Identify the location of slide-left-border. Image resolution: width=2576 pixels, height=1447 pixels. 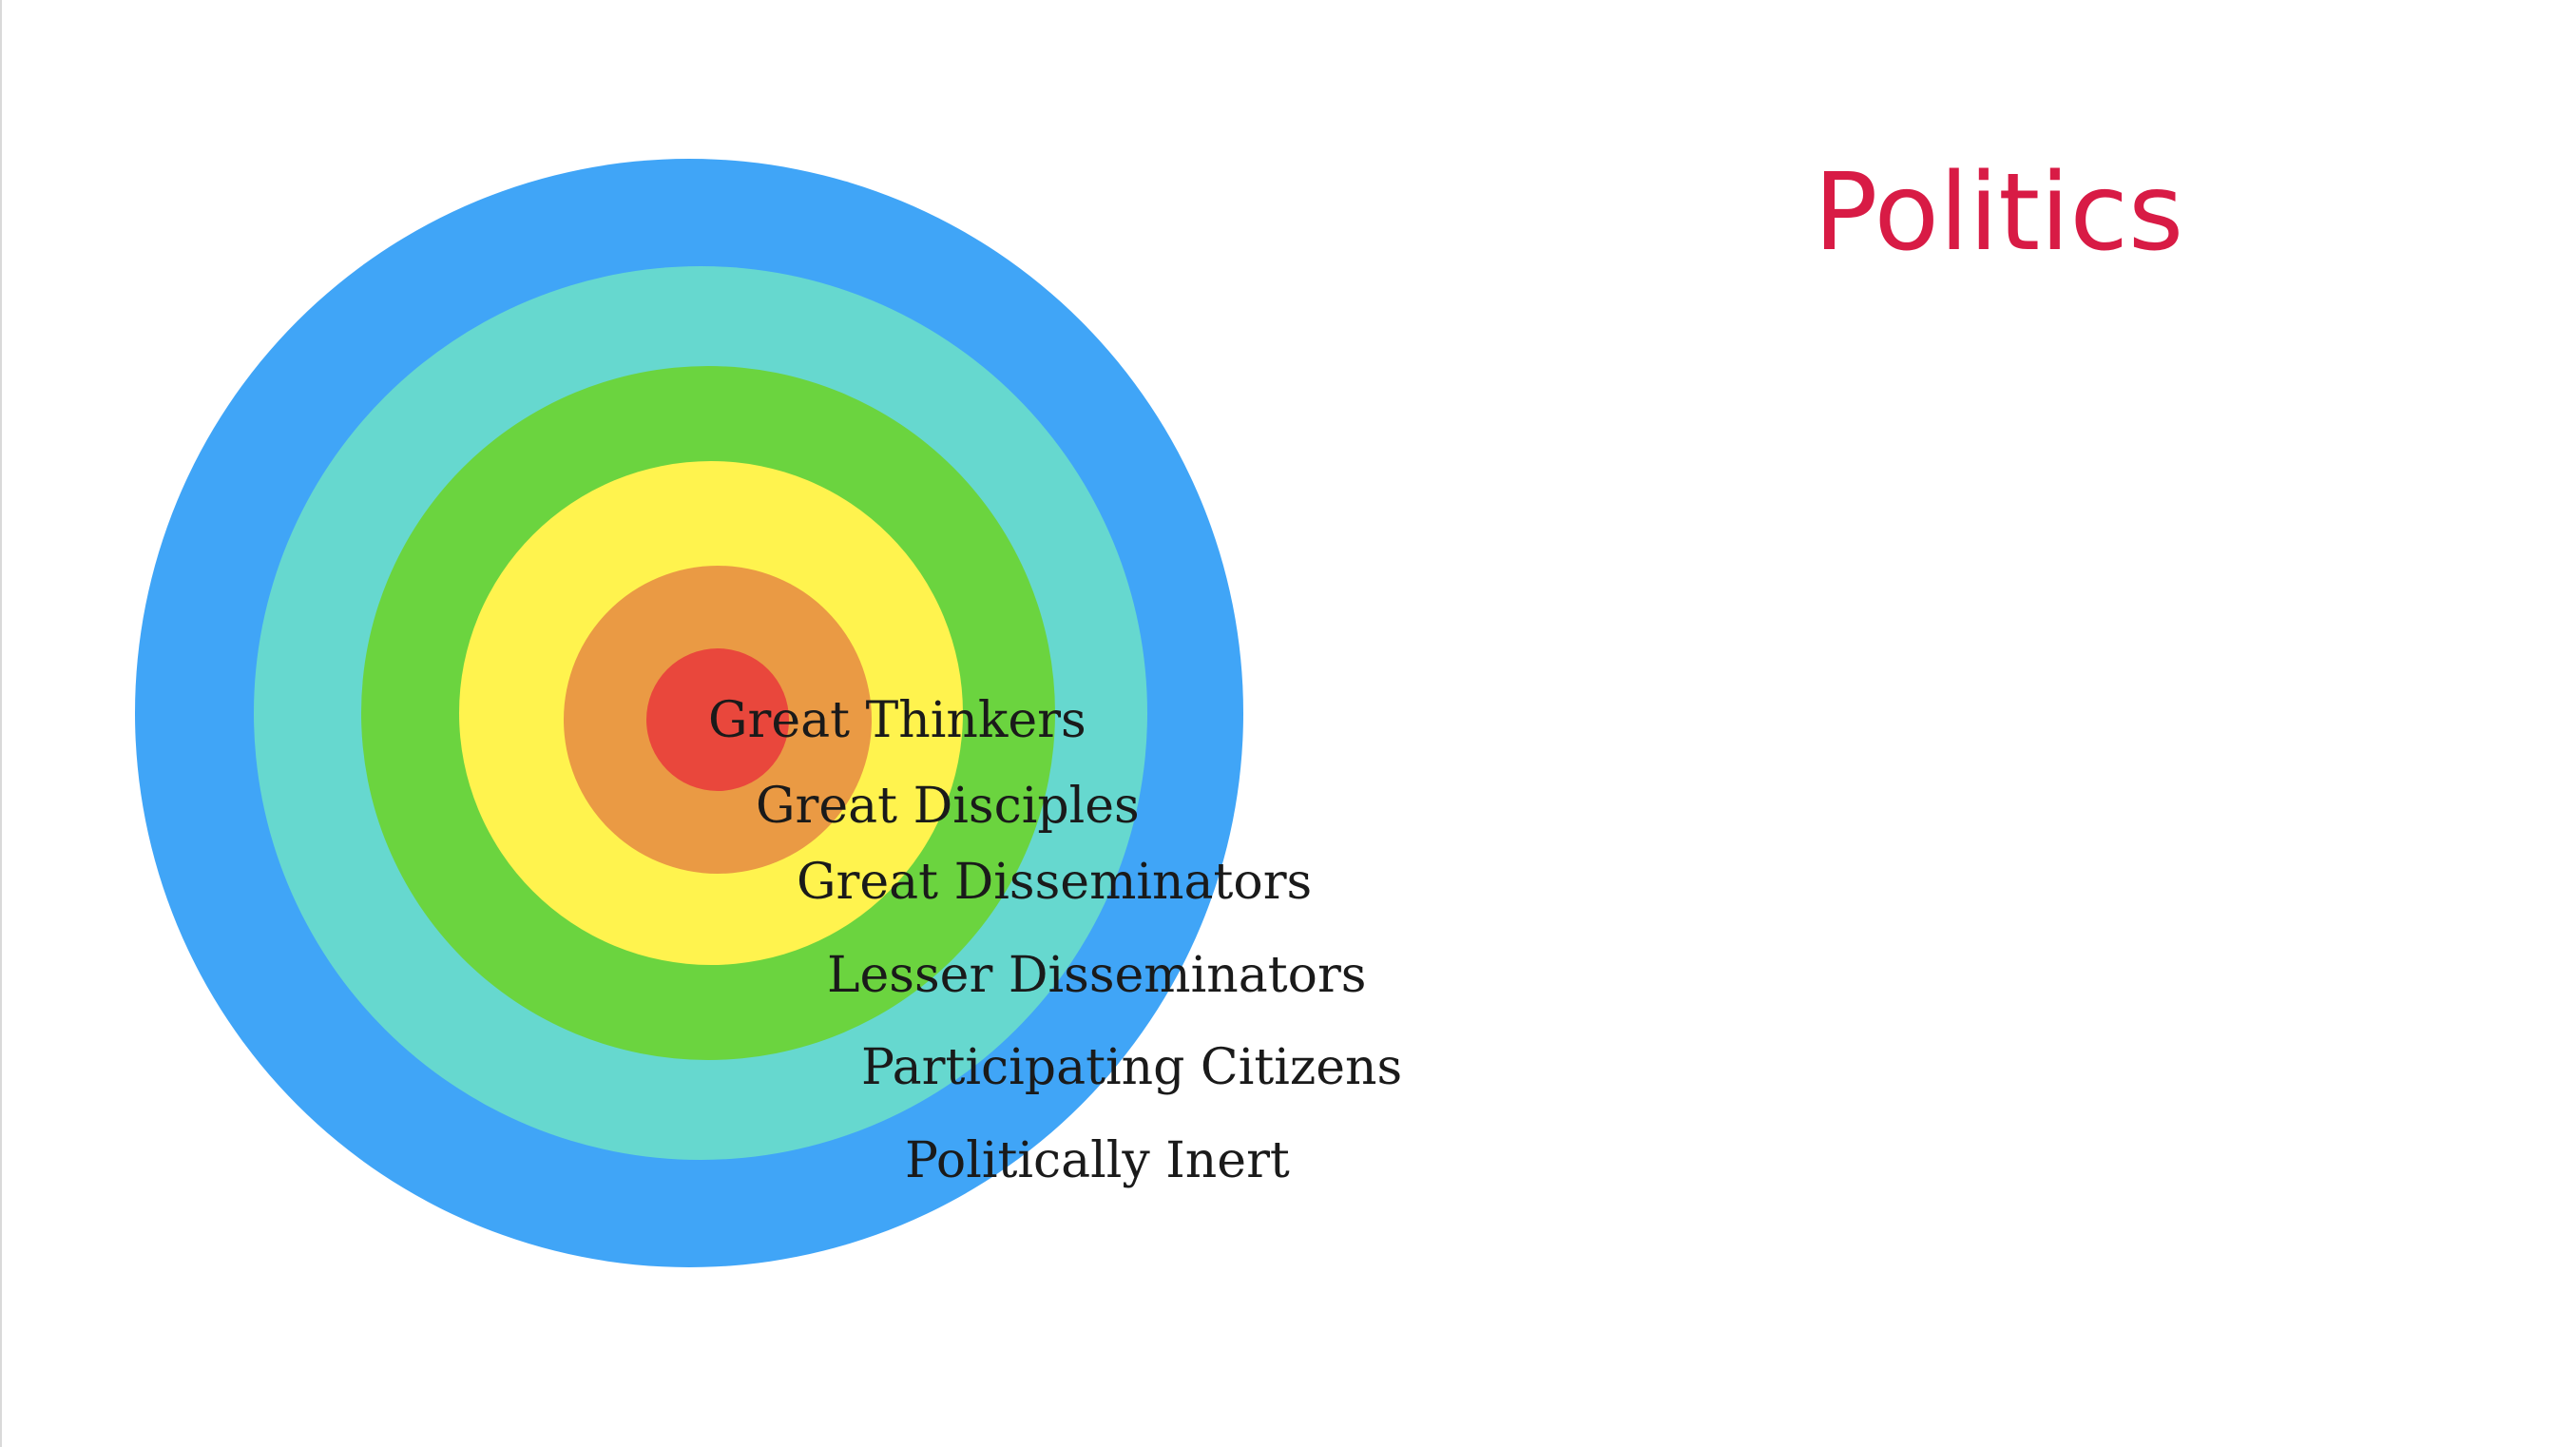
(1, 723).